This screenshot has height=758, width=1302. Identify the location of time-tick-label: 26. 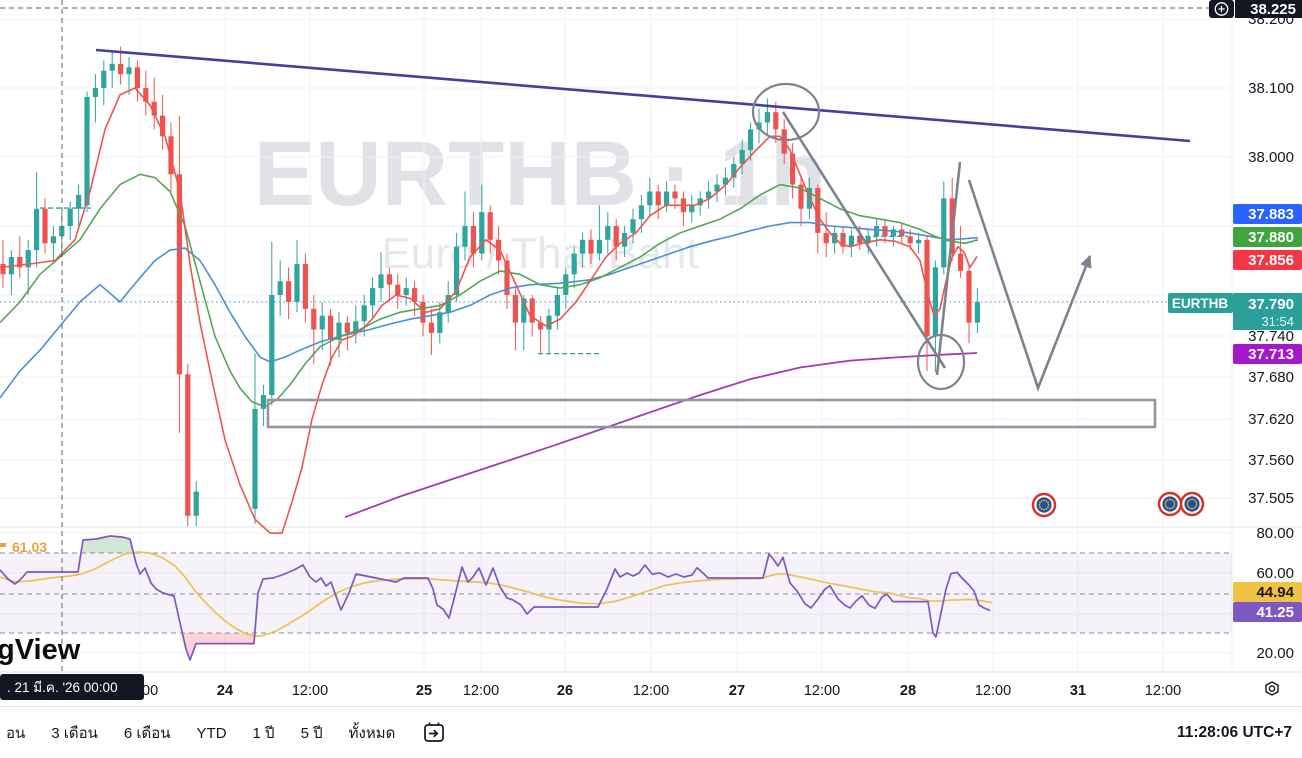
(565, 691).